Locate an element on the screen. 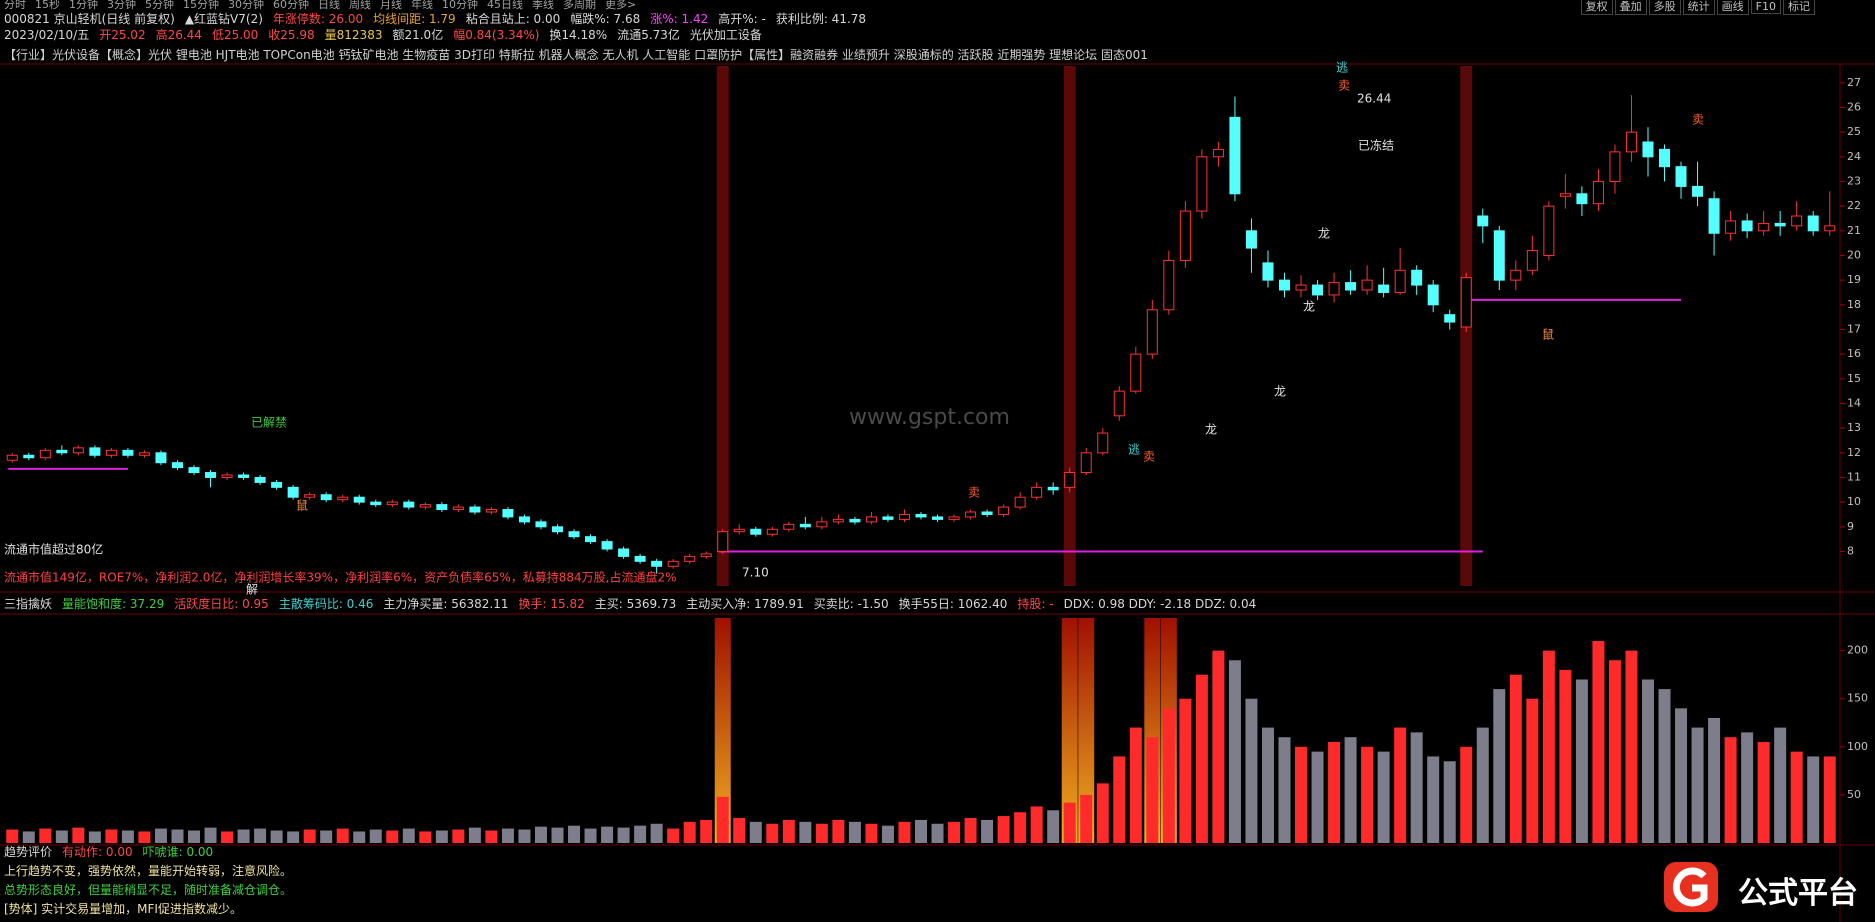 The width and height of the screenshot is (1875, 922). toolbar-item: 季线 is located at coordinates (543, 5).